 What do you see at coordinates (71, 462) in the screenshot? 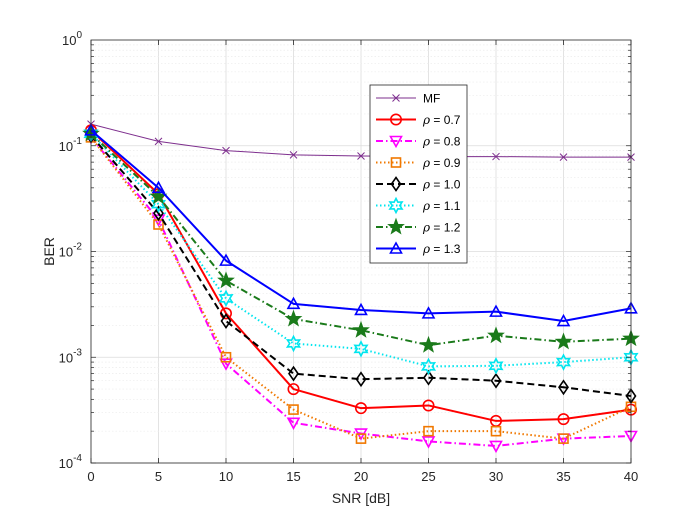
I see `y-tick-label: 10⁻⁴` at bounding box center [71, 462].